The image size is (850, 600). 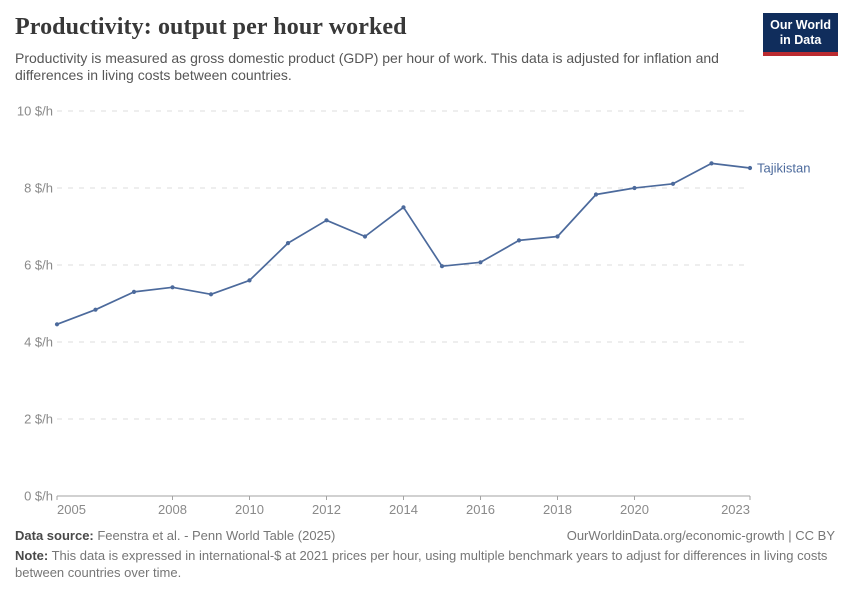 What do you see at coordinates (249, 509) in the screenshot?
I see `x-axis-tick-label: 2010` at bounding box center [249, 509].